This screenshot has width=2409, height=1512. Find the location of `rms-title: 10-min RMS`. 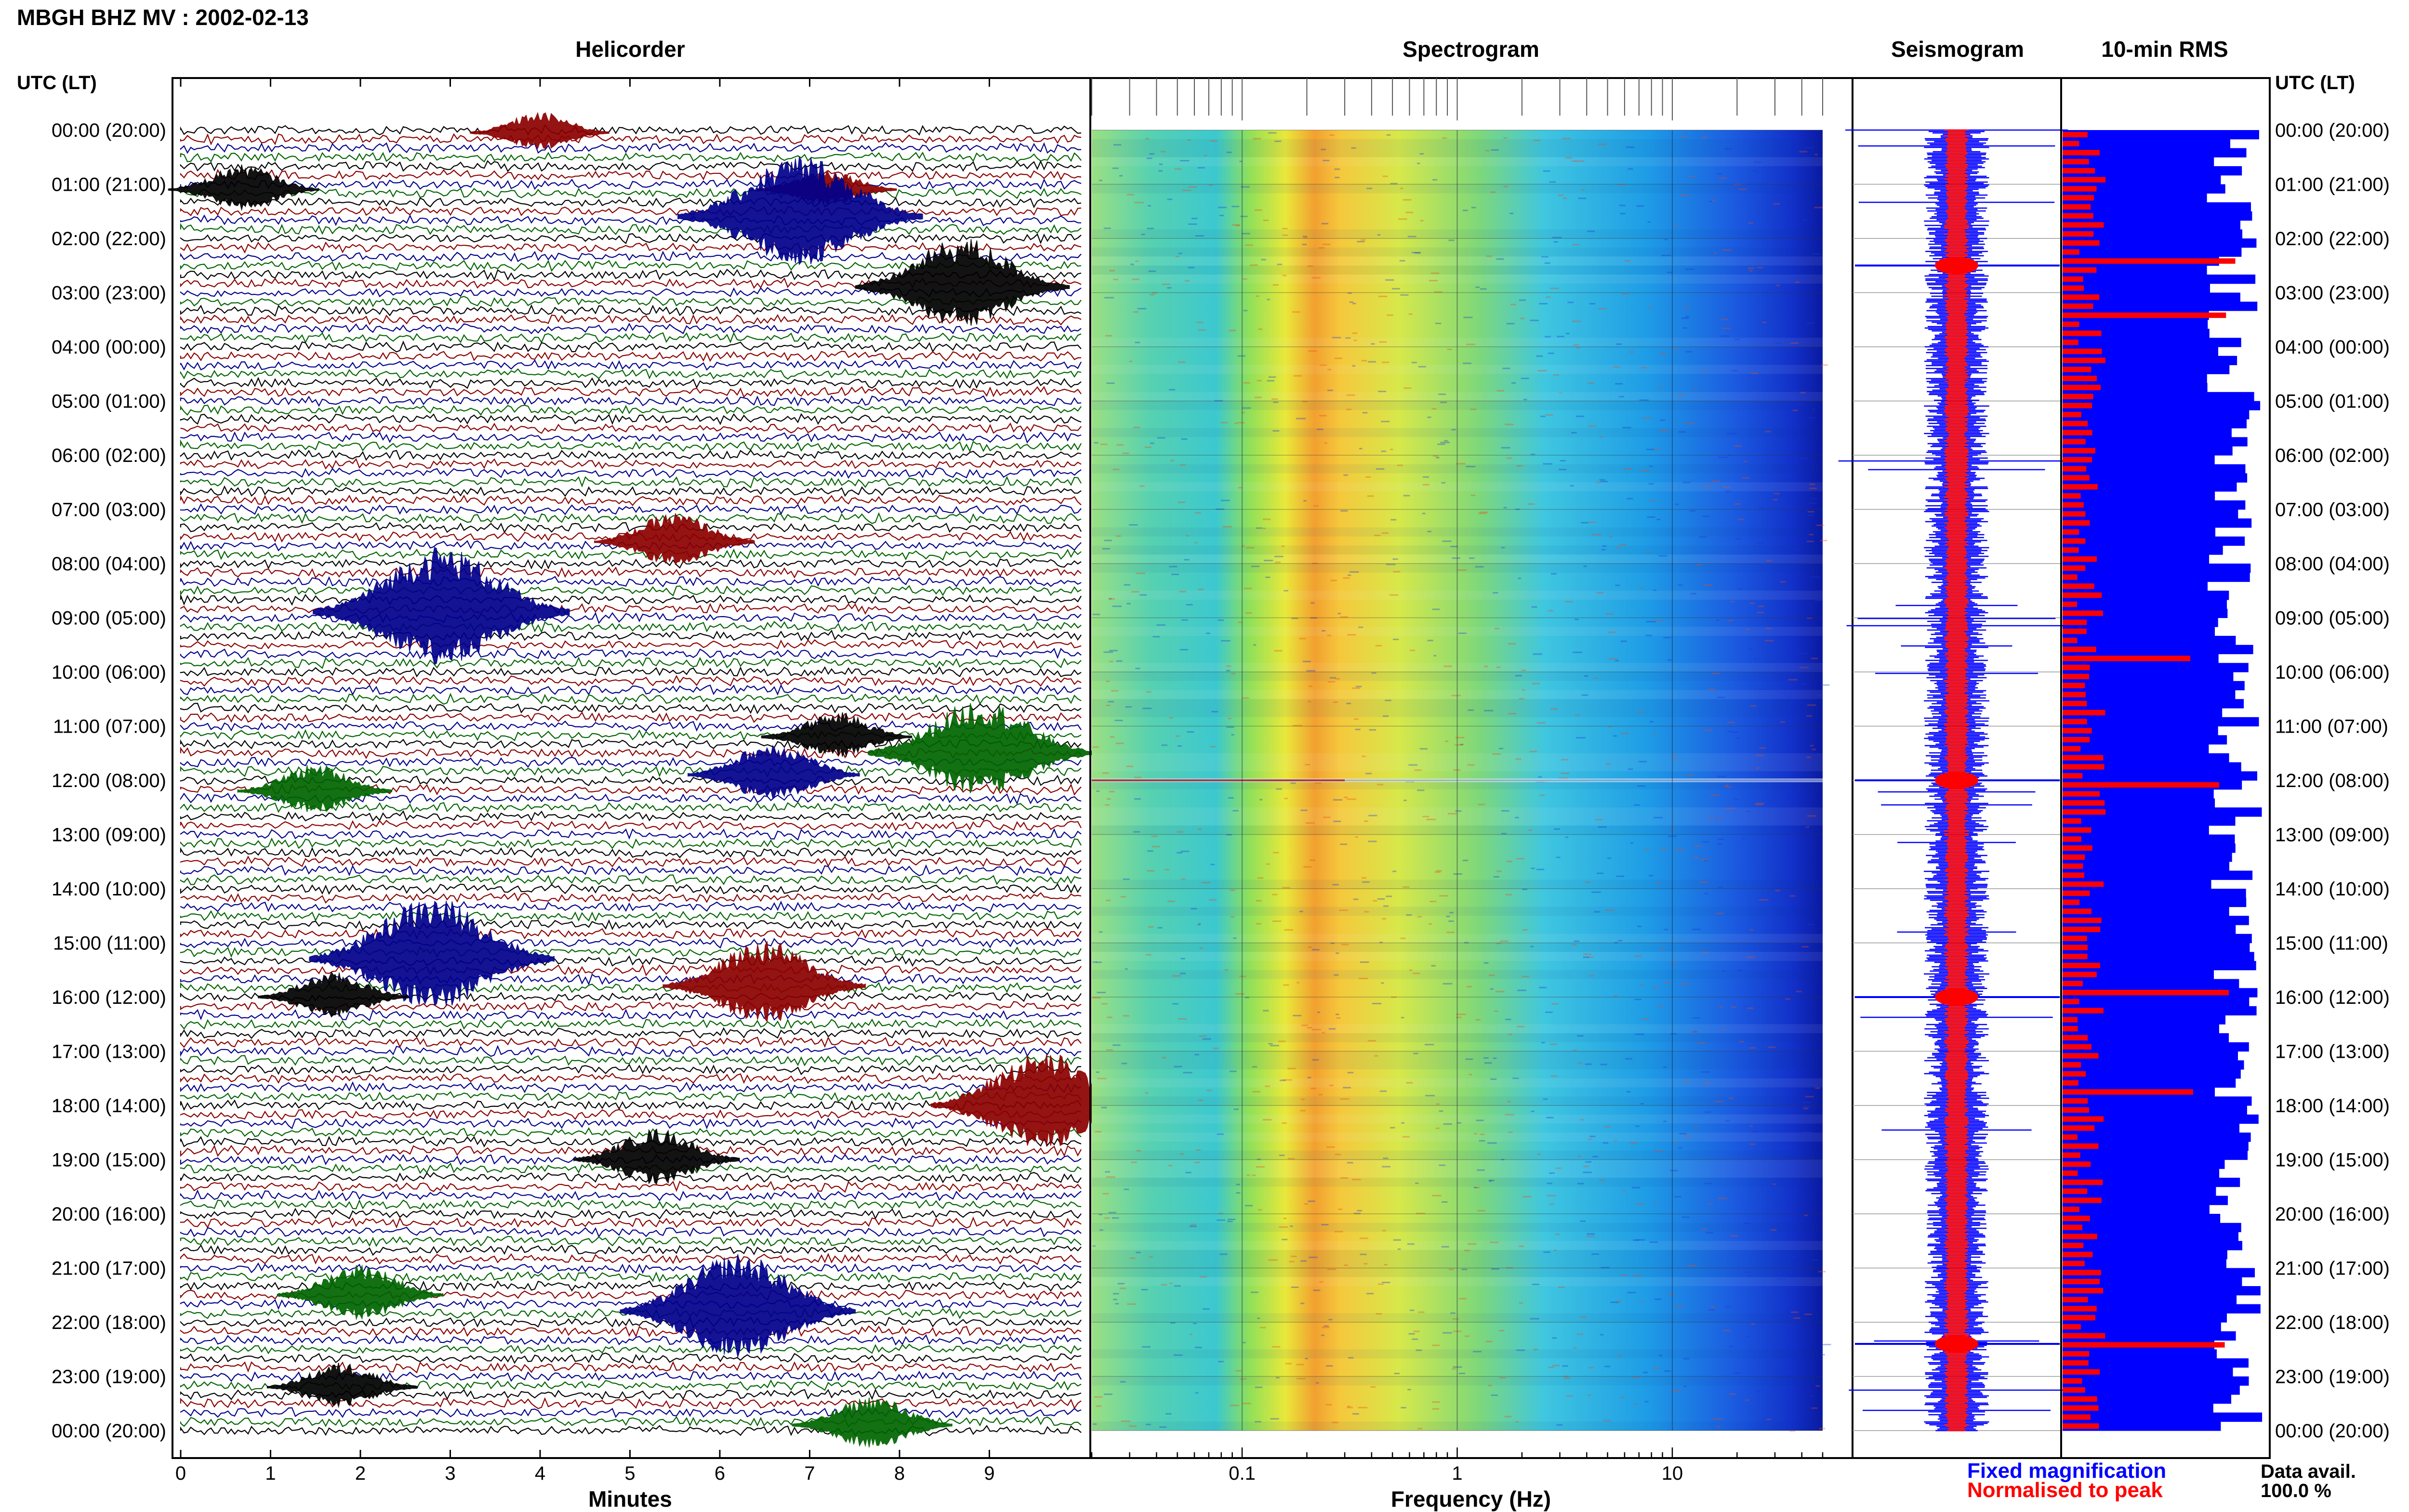

rms-title: 10-min RMS is located at coordinates (2164, 49).